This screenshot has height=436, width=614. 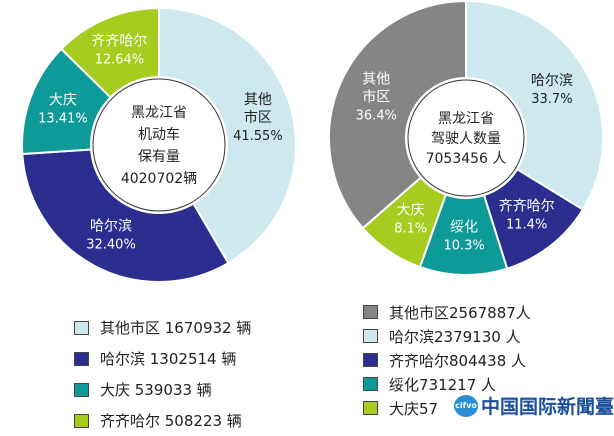 I want to click on slice-value-label: 8.1%, so click(x=410, y=228).